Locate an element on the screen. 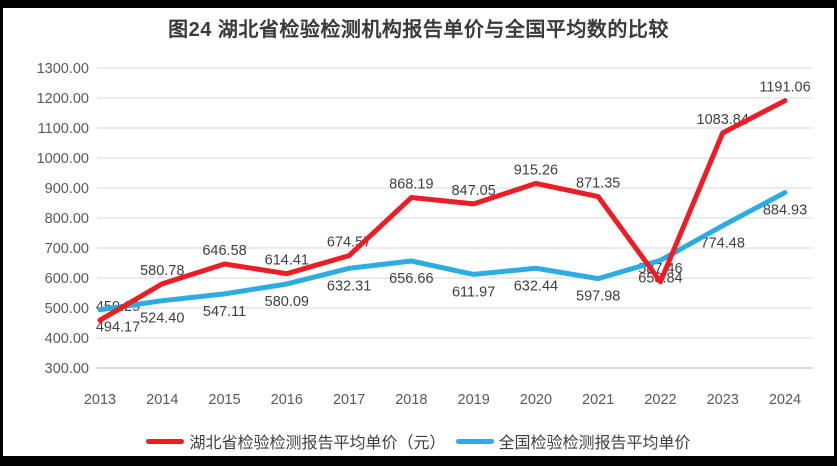  x-axis-tick-label: 2017 is located at coordinates (349, 400).